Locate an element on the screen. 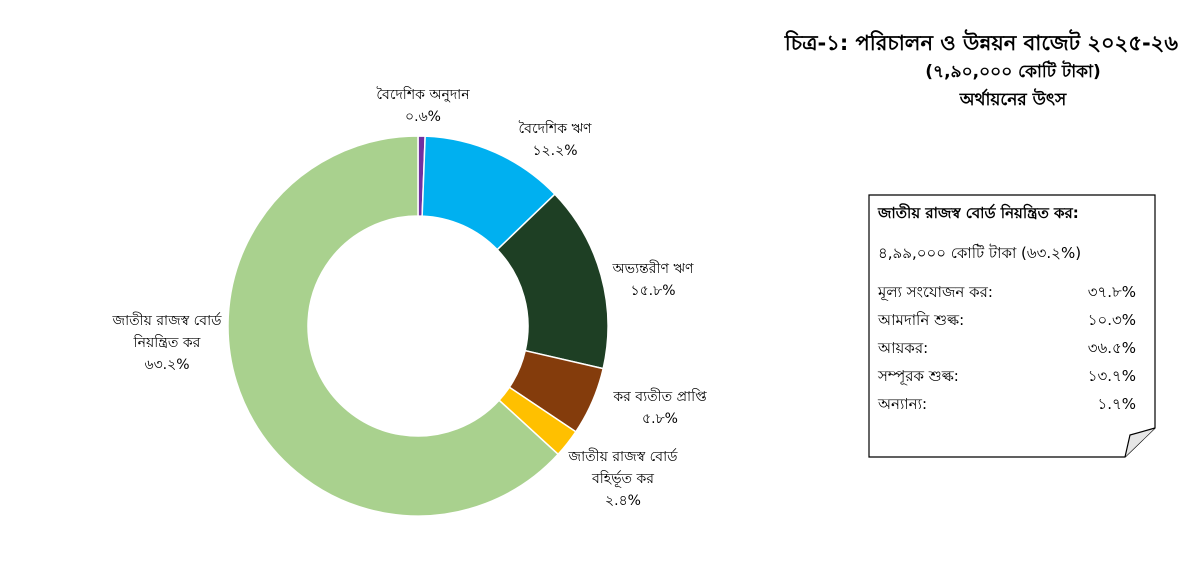  info-row: মূল্য সংযোজন কর: ৩৭.৮% is located at coordinates (1013, 292).